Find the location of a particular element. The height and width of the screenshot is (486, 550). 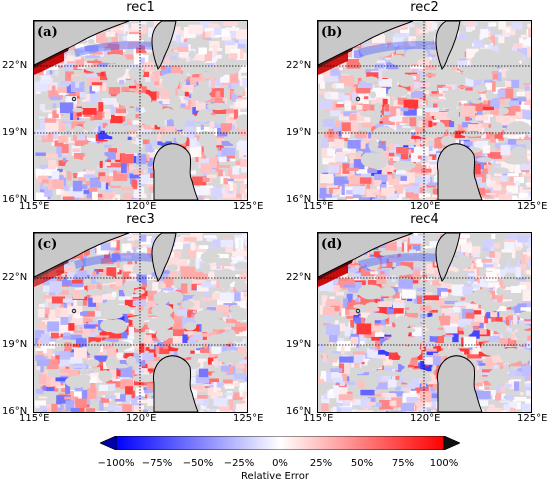

colorbar-tick-label: −50% is located at coordinates (198, 463).